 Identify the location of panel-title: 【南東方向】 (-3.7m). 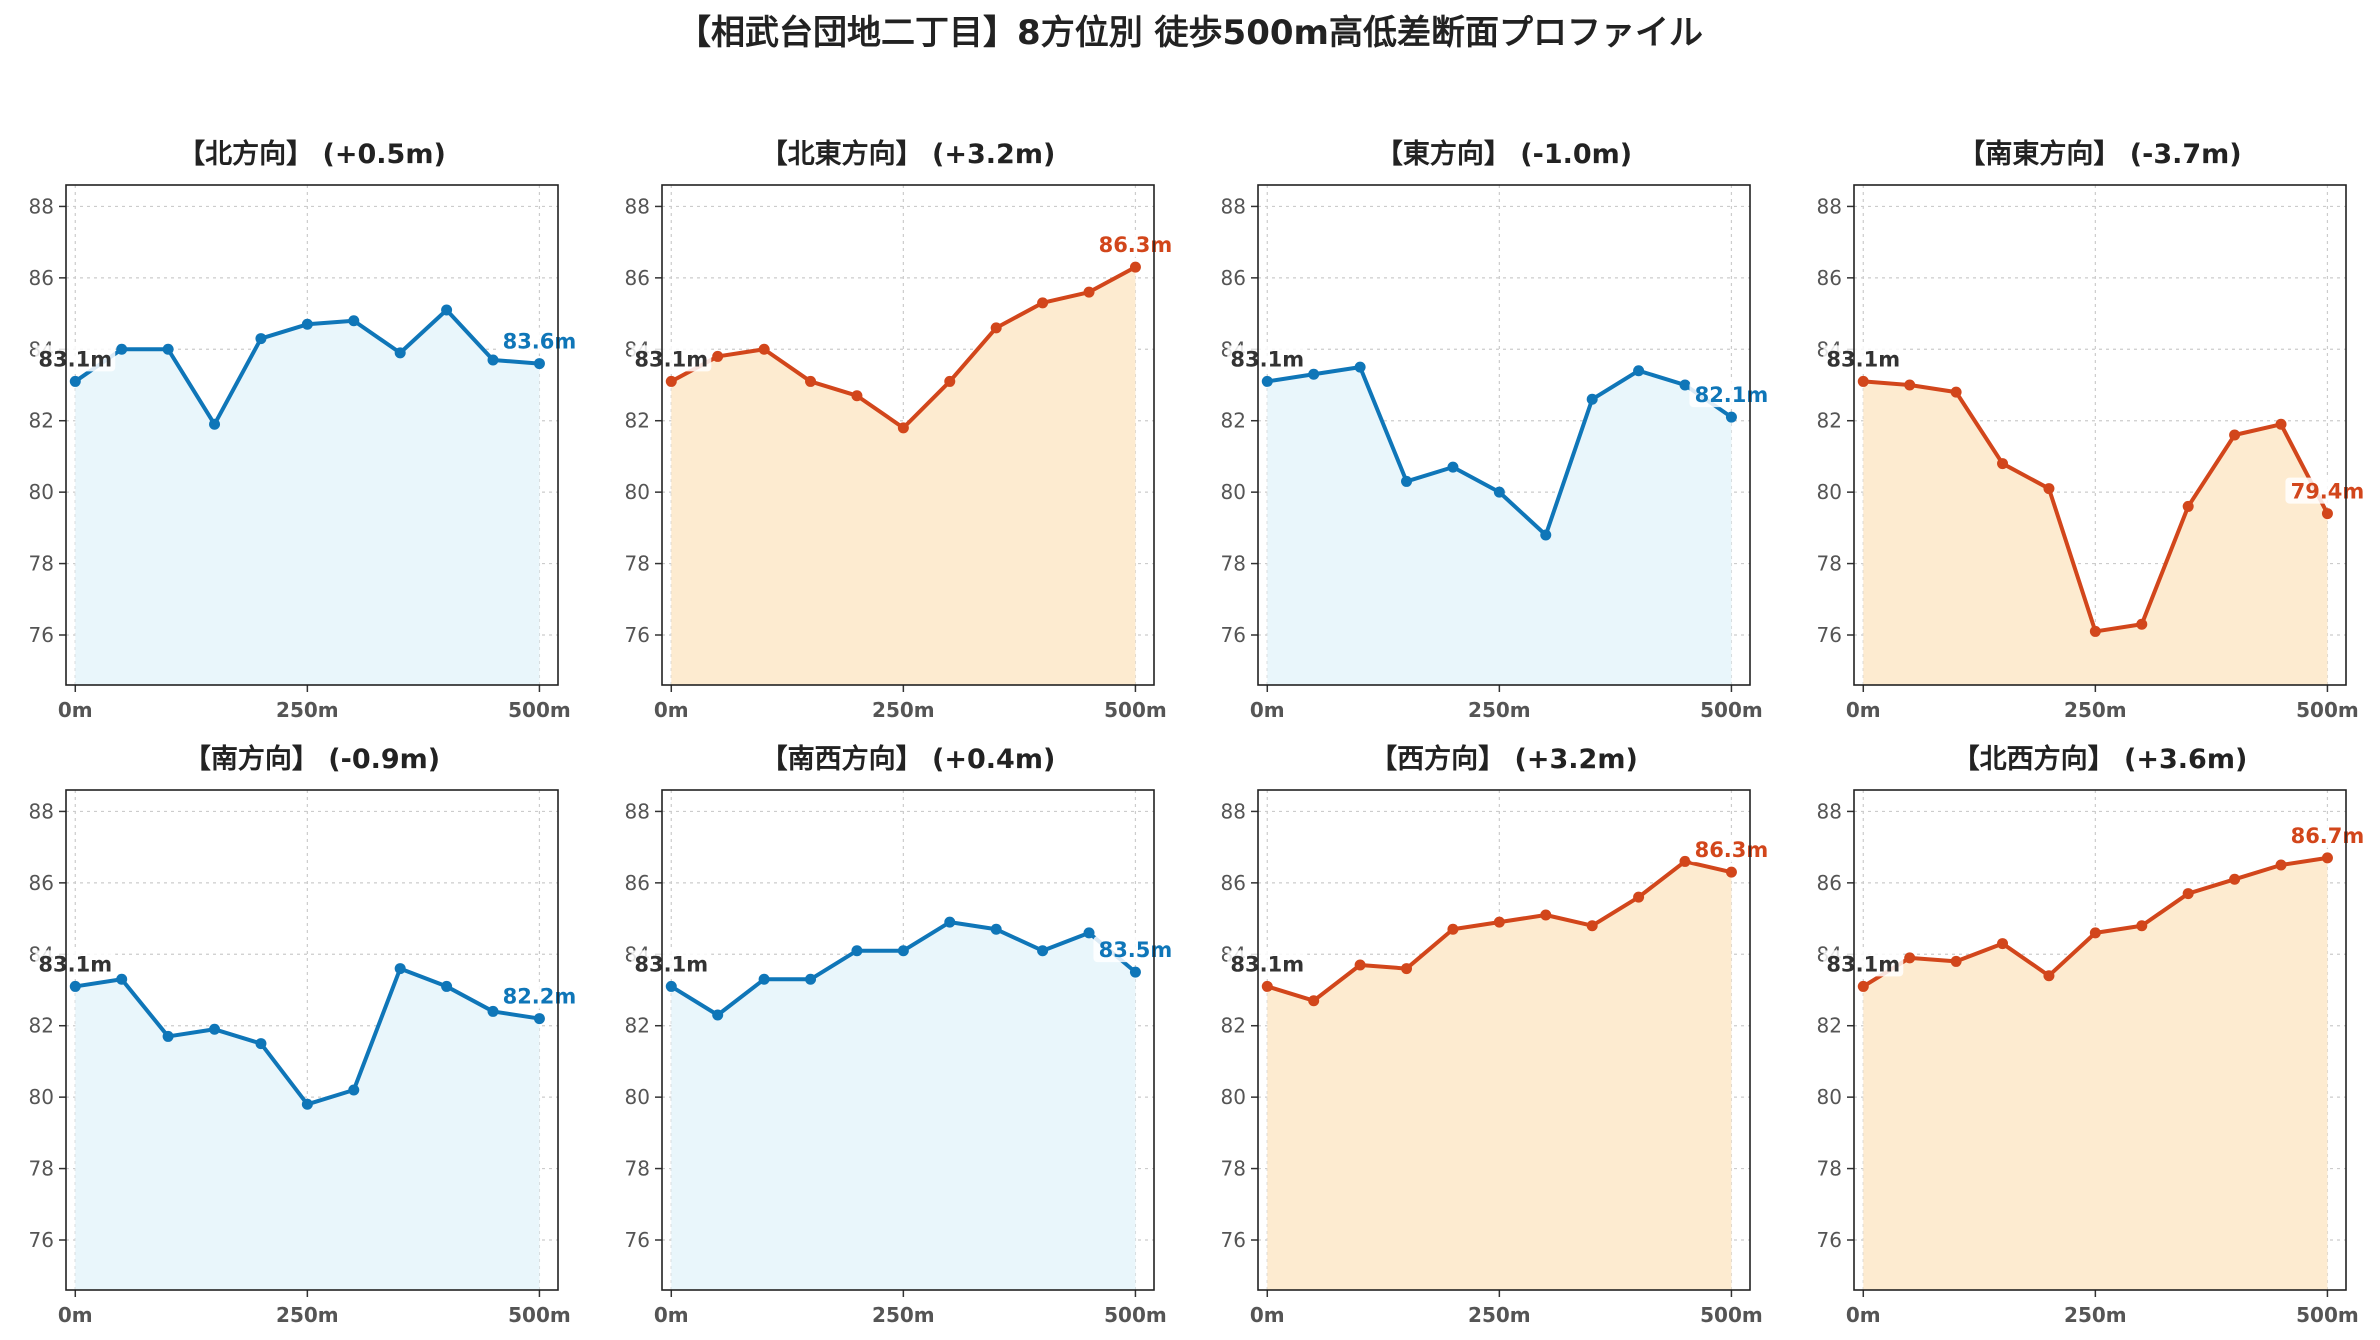
(2099, 154).